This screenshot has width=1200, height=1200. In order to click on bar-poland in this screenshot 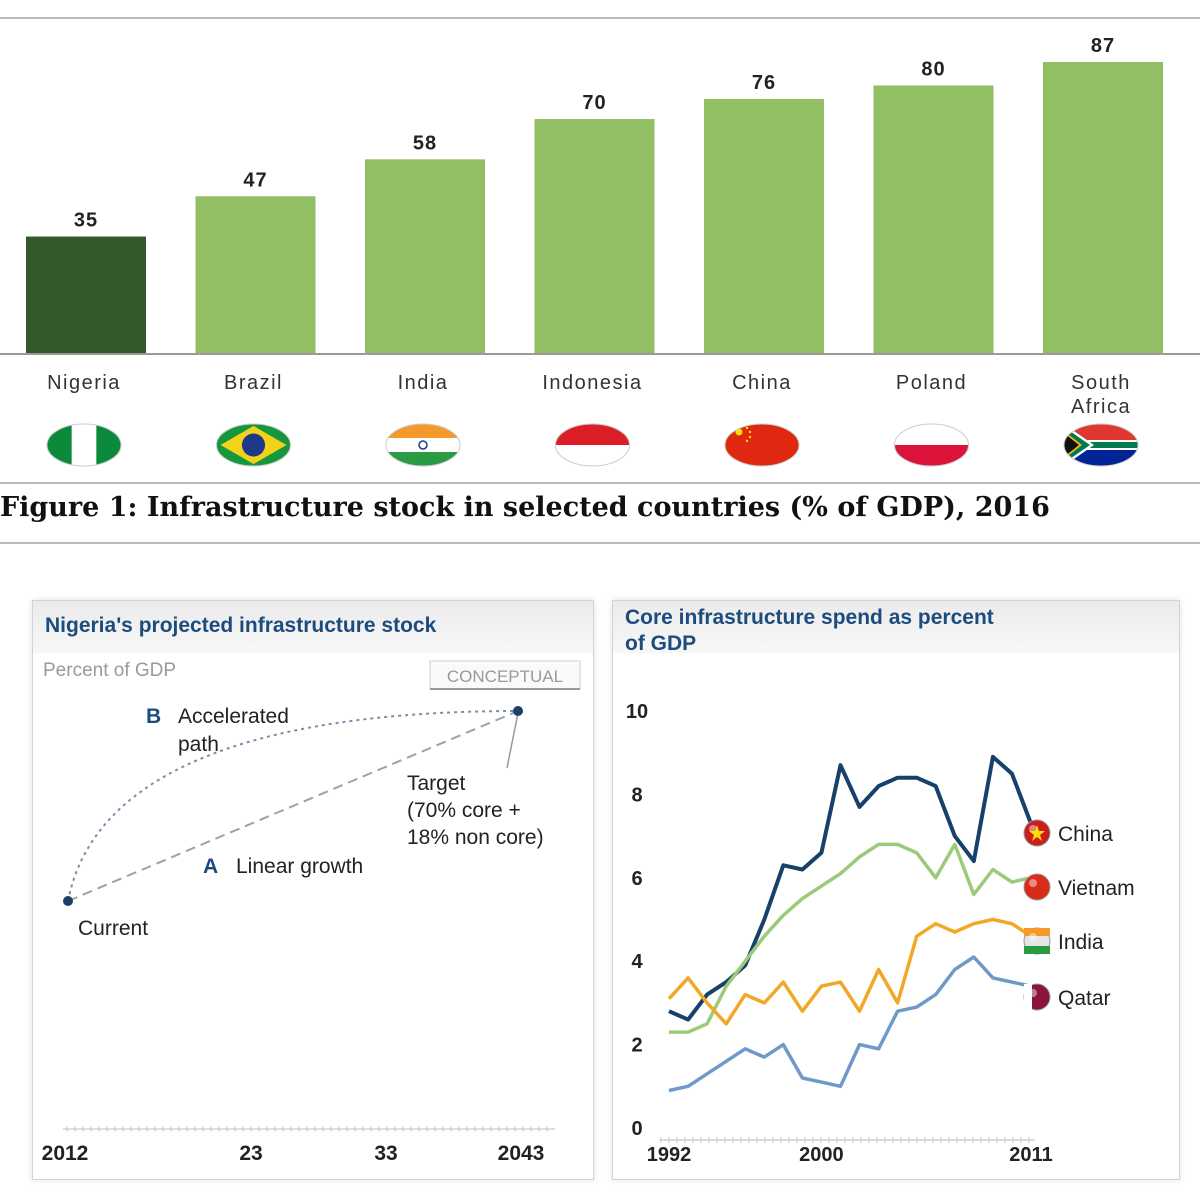, I will do `click(933, 219)`.